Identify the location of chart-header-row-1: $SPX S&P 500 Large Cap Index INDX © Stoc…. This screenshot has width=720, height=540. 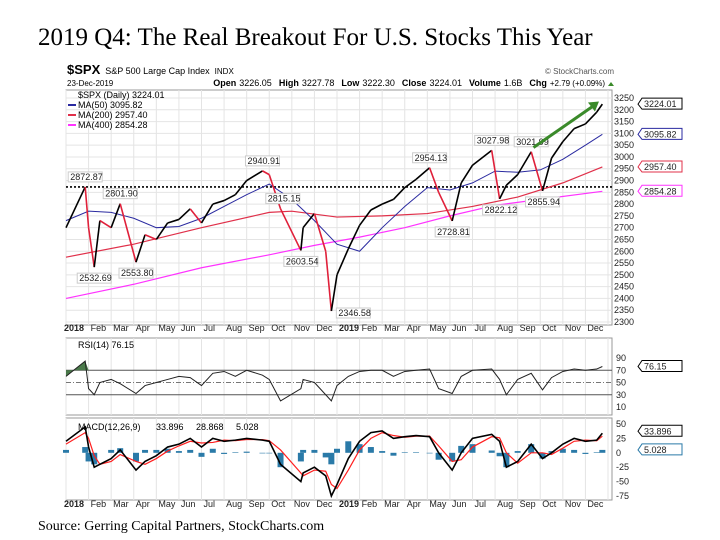
(340, 69).